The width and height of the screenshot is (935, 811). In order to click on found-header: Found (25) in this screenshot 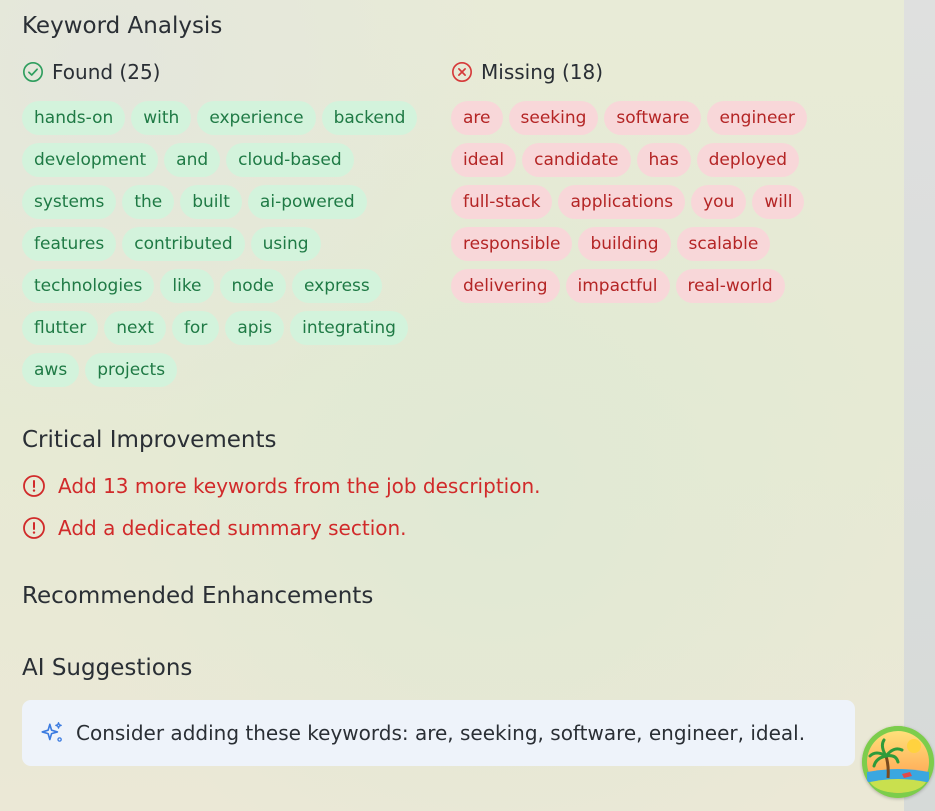, I will do `click(91, 72)`.